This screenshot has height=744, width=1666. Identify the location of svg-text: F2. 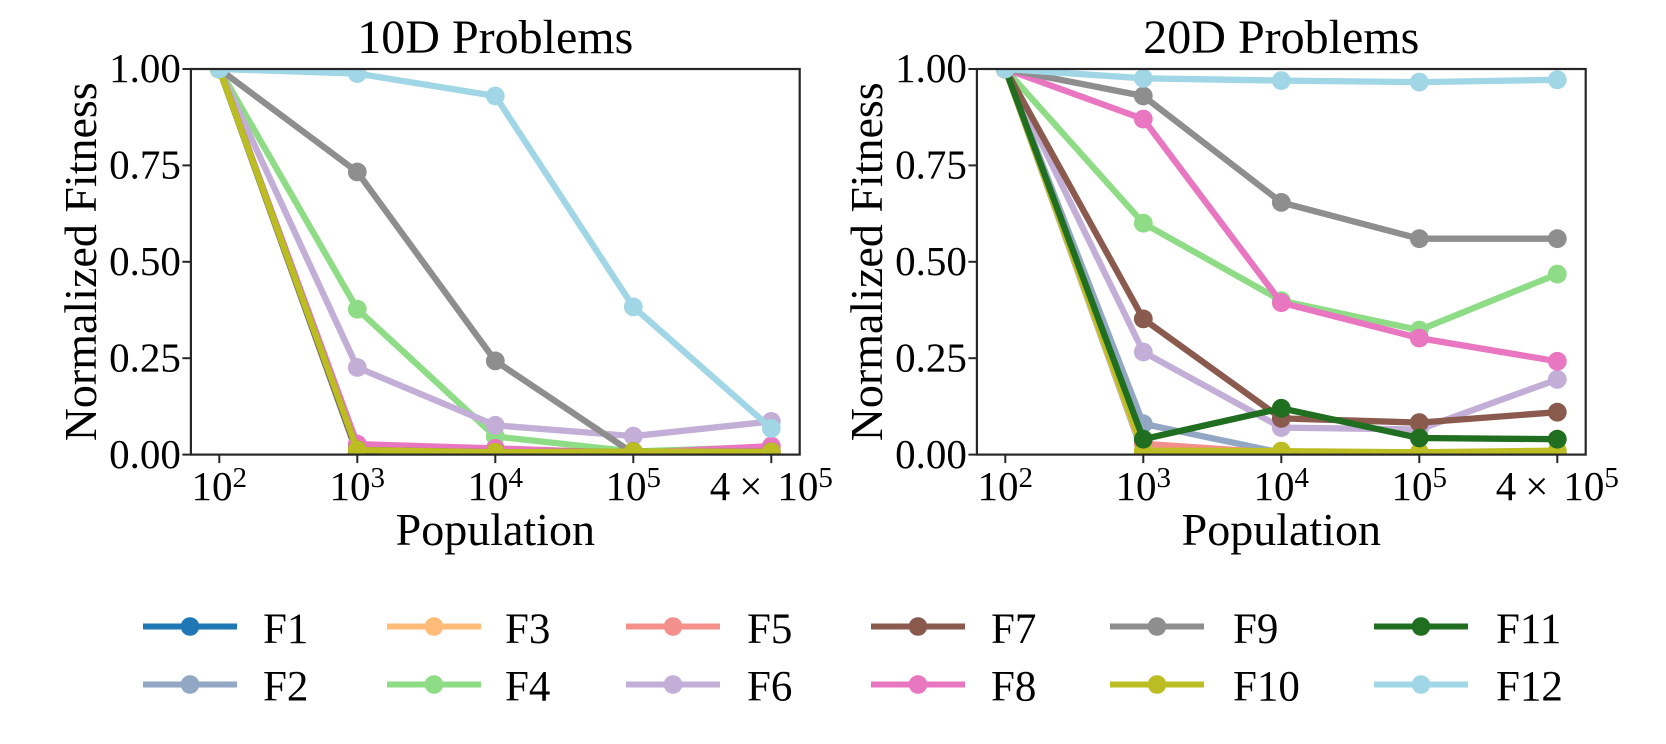
(285, 687).